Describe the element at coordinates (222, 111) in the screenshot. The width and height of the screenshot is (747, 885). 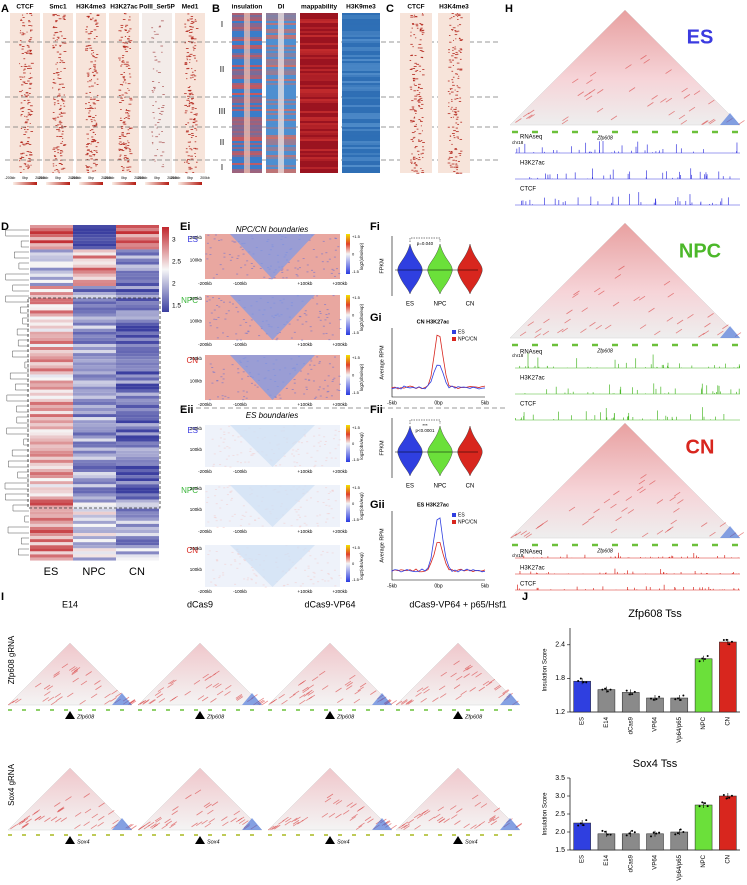
I see `label: III` at that location.